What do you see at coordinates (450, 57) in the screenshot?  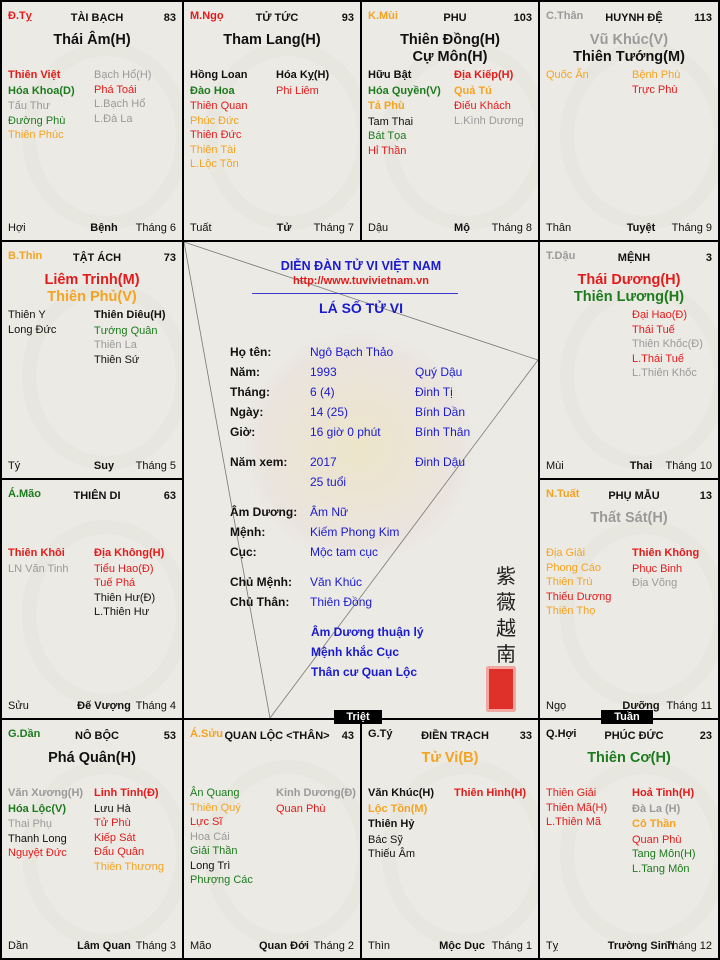 I see `main-star: Cự Môn(H)` at bounding box center [450, 57].